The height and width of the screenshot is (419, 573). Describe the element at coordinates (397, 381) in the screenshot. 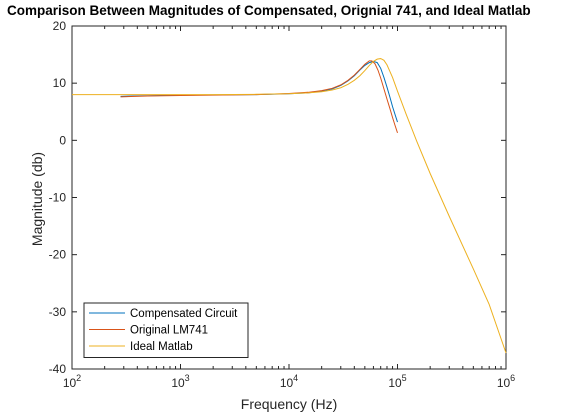

I see `x-tick-label: 10⁵` at that location.